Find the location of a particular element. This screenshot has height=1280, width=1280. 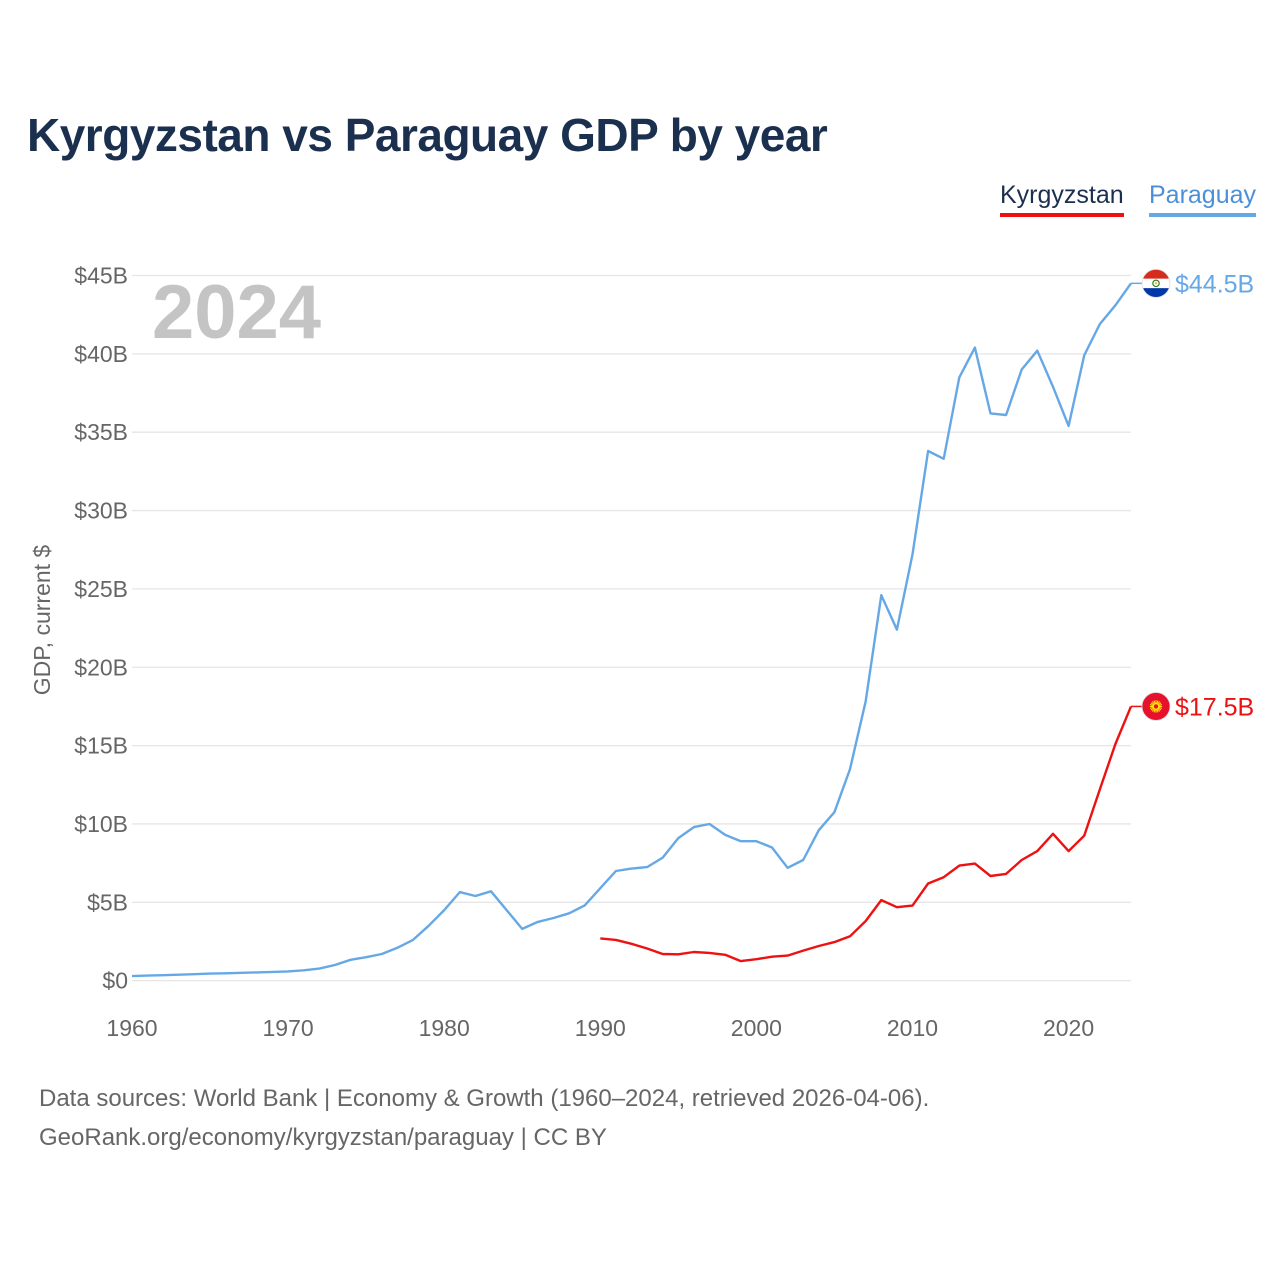

end-value-label-kyrgyzstan: $17.5B is located at coordinates (1214, 707).